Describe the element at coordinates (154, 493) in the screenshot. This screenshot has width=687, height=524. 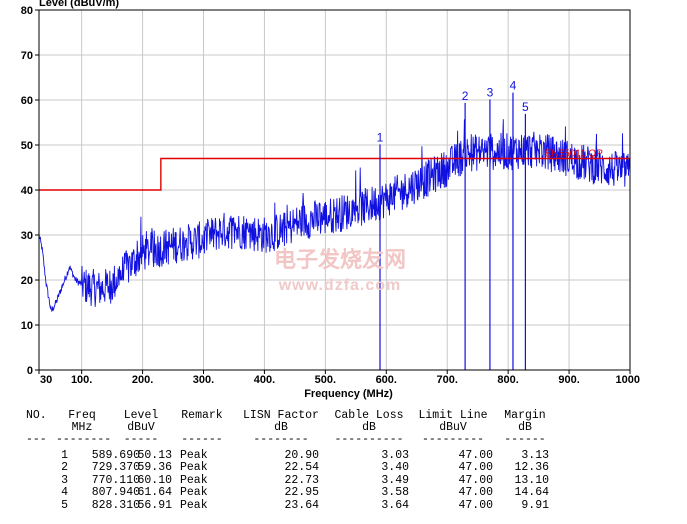
I see `table-cell: 61.64` at that location.